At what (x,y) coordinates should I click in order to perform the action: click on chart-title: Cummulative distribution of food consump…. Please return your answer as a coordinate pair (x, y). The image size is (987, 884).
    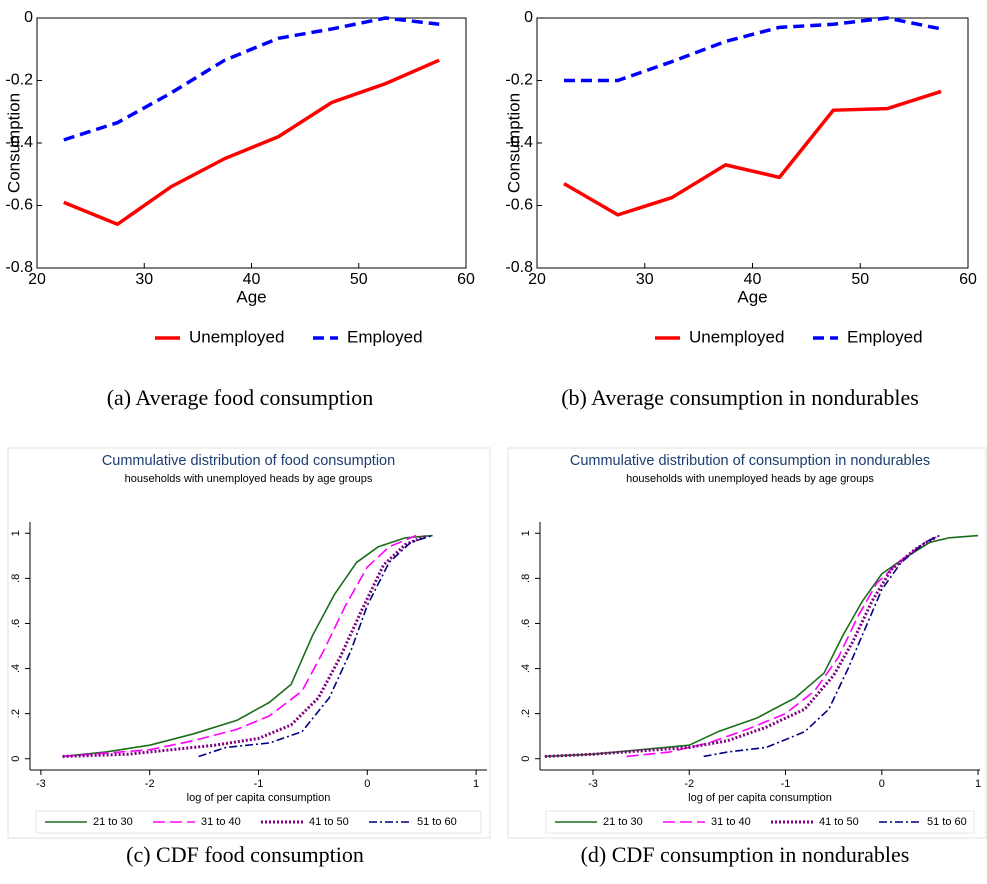
    Looking at the image, I should click on (248, 461).